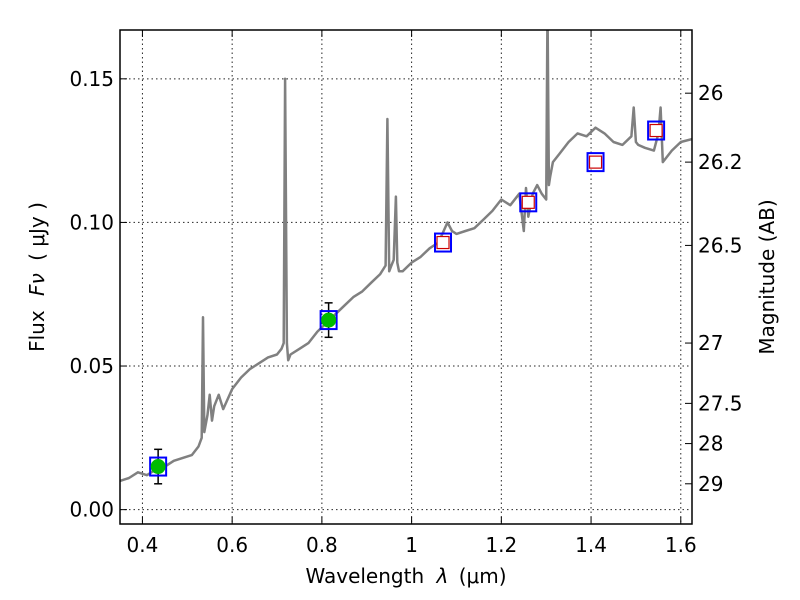 This screenshot has height=600, width=800. What do you see at coordinates (710, 444) in the screenshot?
I see `y2-tick-label: 28` at bounding box center [710, 444].